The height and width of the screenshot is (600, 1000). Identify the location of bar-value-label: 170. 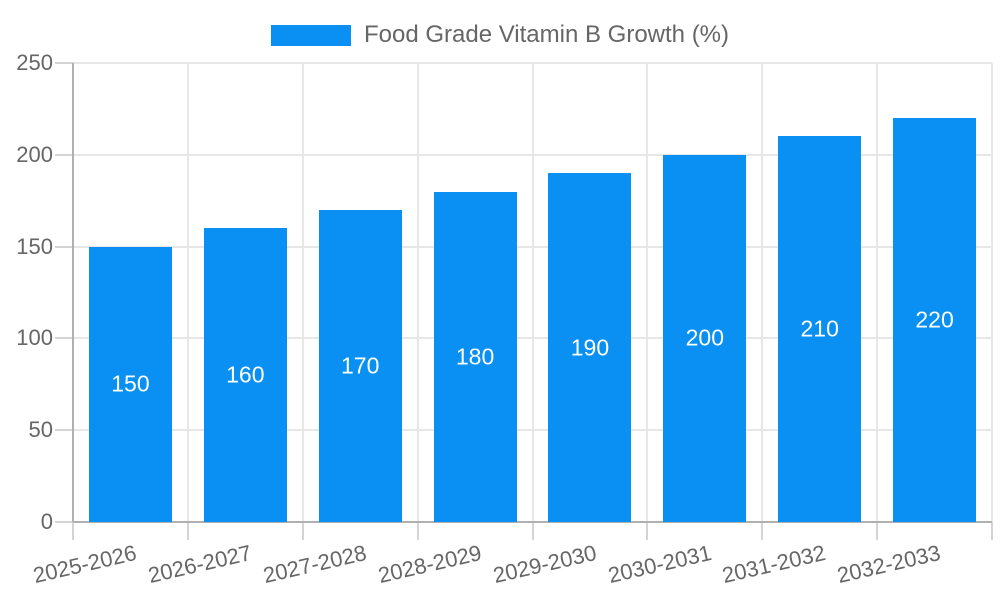
(360, 365).